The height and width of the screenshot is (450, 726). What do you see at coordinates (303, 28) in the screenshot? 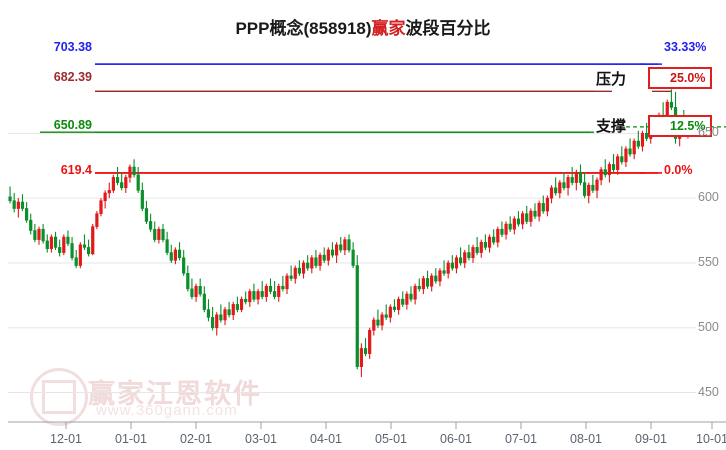
I see `title-prefix: PPP概念(858918)` at bounding box center [303, 28].